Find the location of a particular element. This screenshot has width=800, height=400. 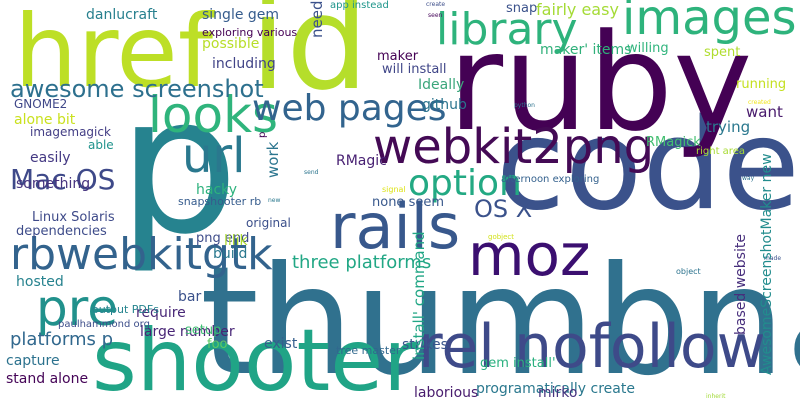

cloud-word: code is located at coordinates (648, 164).